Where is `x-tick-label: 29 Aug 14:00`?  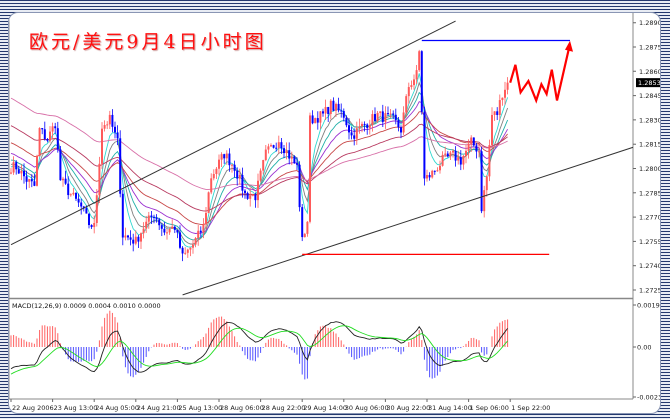
x-tick-label: 29 Aug 14:00 is located at coordinates (325, 408).